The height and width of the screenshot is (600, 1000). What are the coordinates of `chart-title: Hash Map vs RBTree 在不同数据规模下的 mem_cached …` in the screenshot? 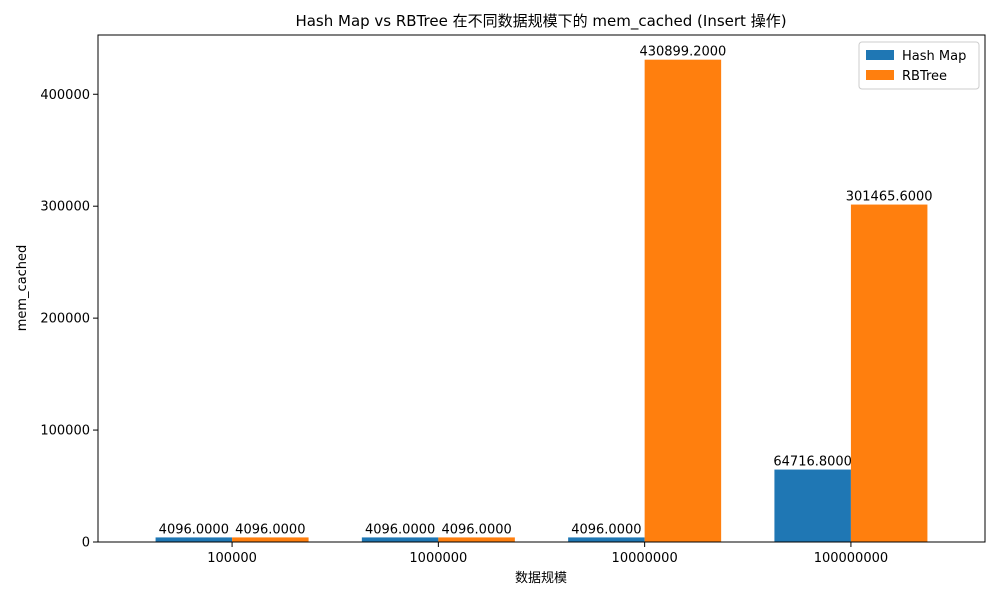 It's located at (540, 21).